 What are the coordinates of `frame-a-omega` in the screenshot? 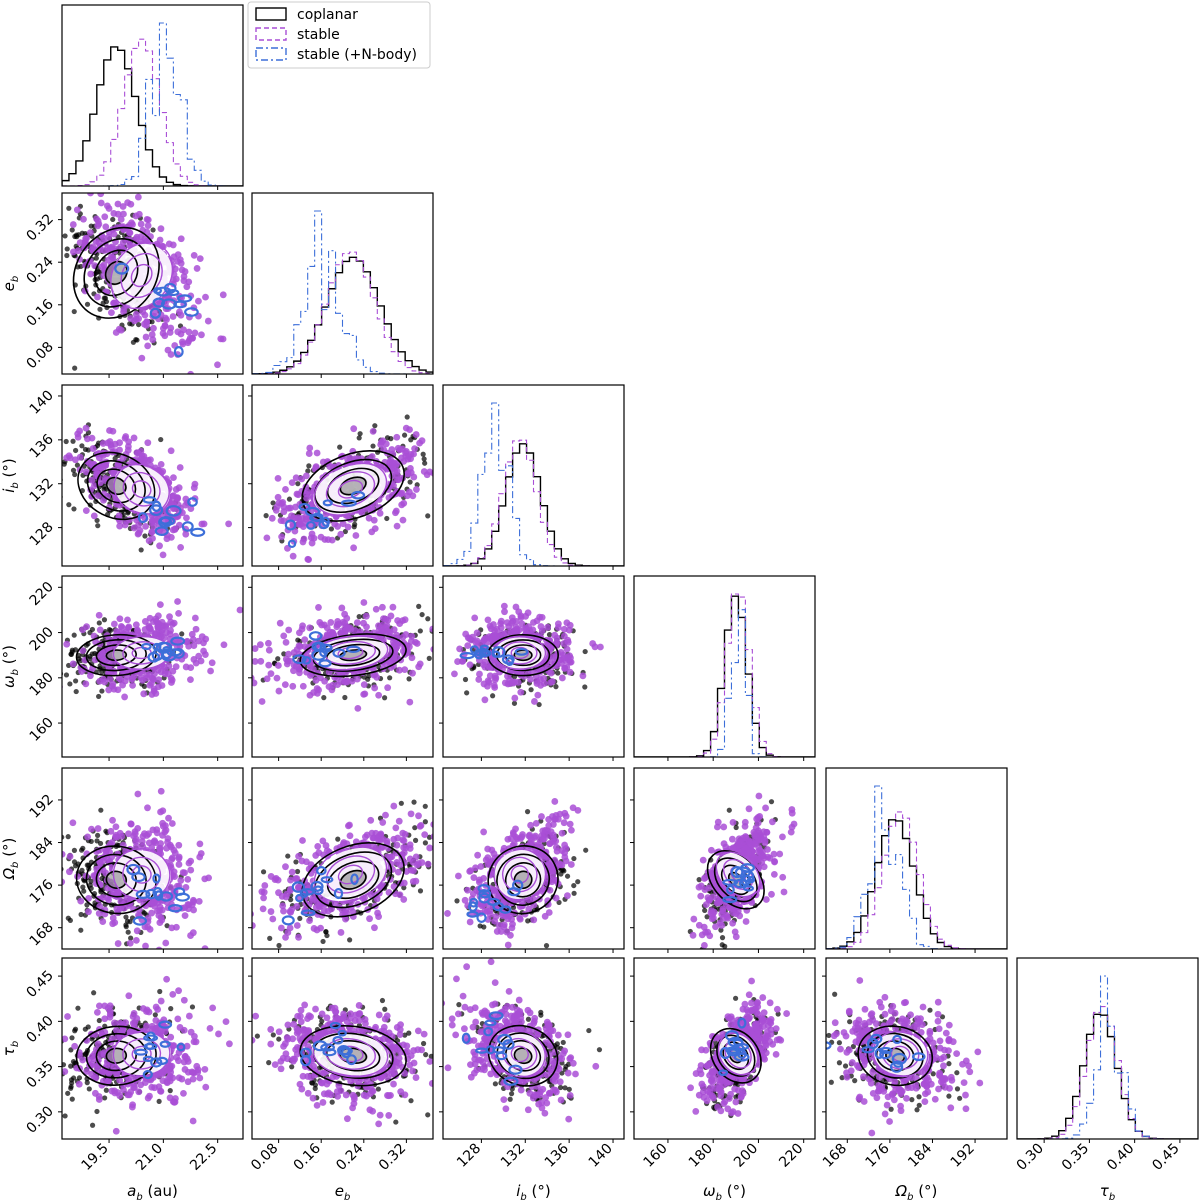 It's located at (152, 666).